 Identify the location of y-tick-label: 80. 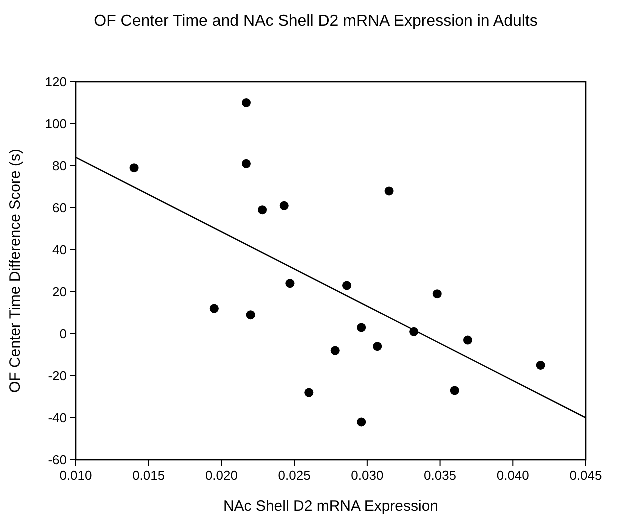
(59, 166).